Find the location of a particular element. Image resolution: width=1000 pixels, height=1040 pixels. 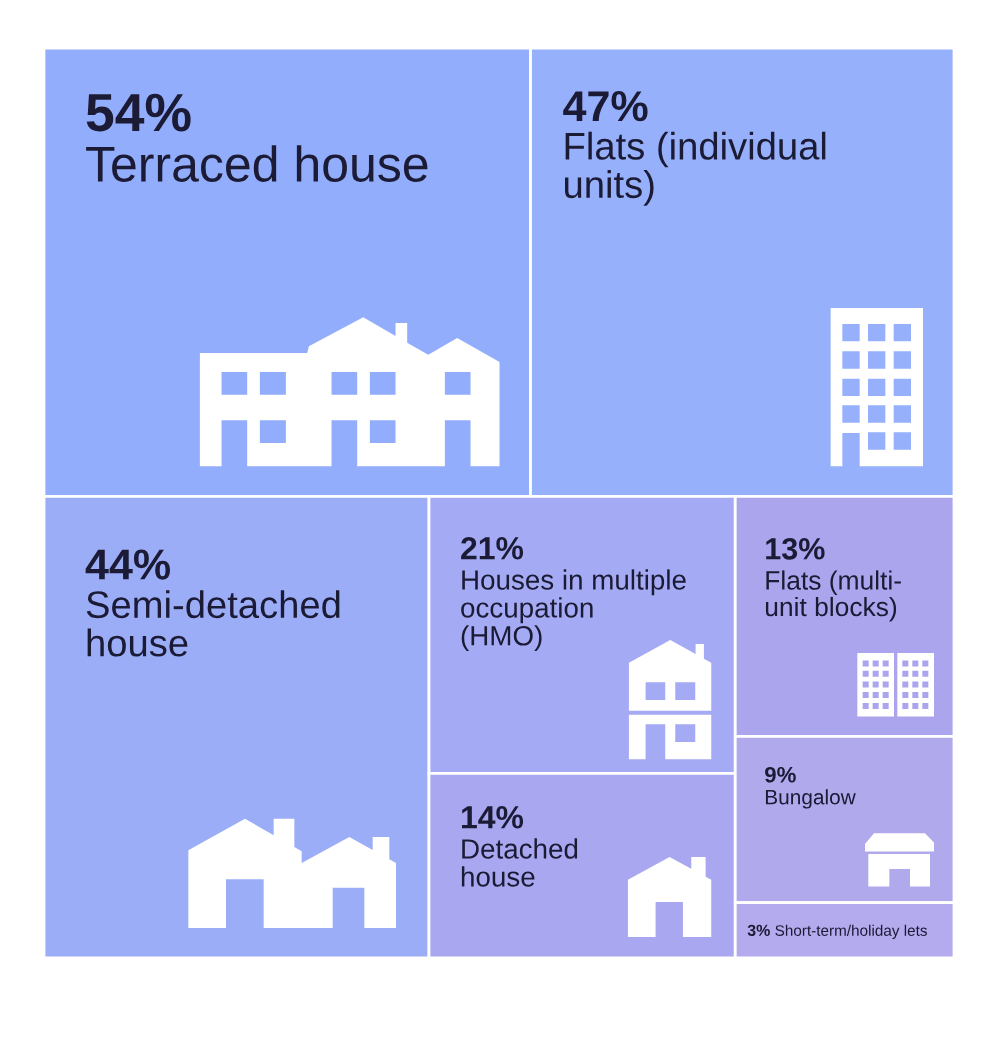

category-label: Bungalow is located at coordinates (810, 799).